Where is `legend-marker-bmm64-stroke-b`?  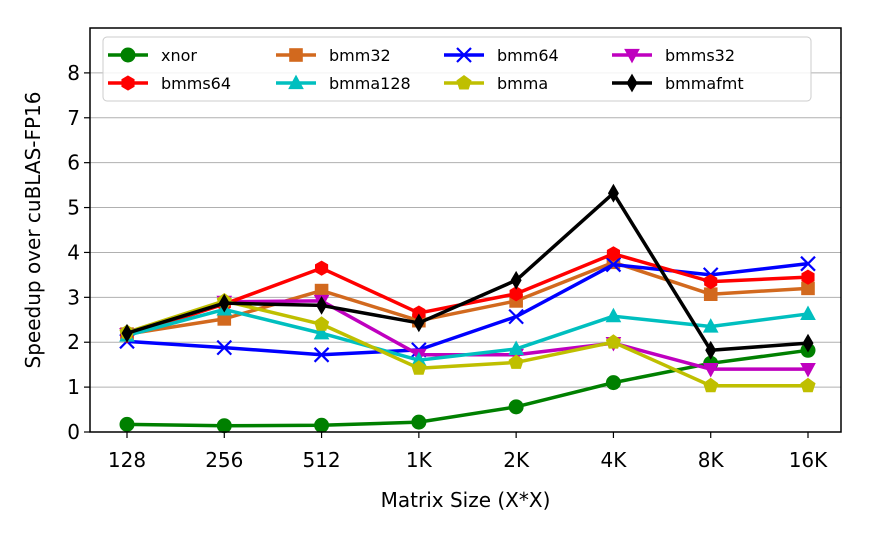 legend-marker-bmm64-stroke-b is located at coordinates (464, 55).